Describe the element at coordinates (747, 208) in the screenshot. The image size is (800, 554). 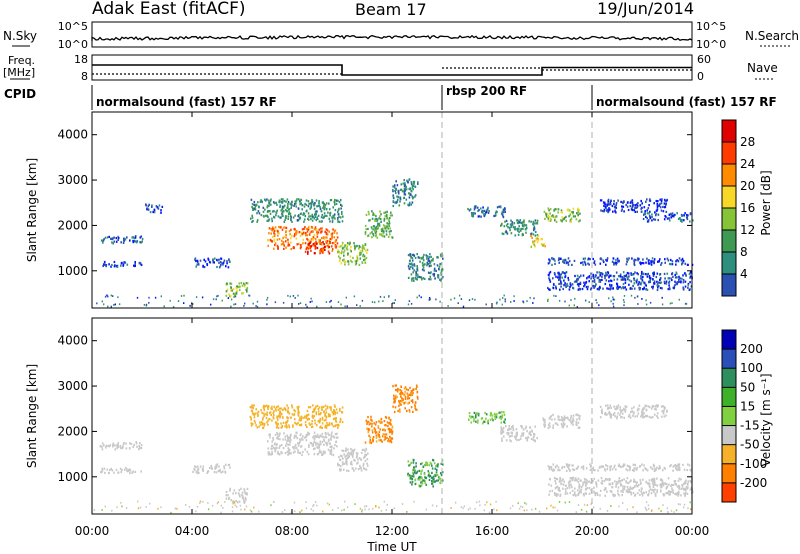
I see `power-cbar-label-3: 16` at that location.